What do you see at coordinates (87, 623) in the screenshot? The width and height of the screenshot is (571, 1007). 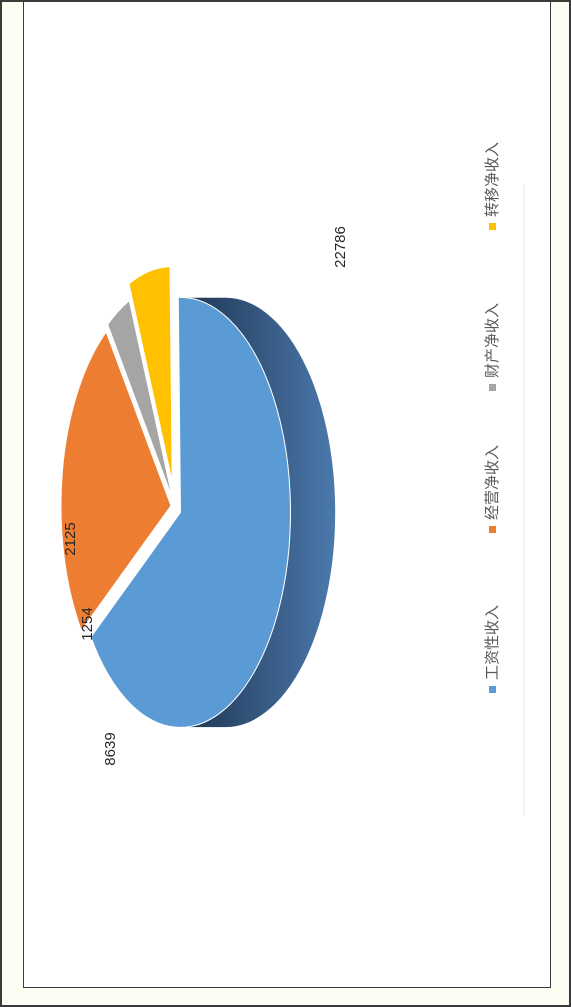 I see `data-label-2: 1254` at bounding box center [87, 623].